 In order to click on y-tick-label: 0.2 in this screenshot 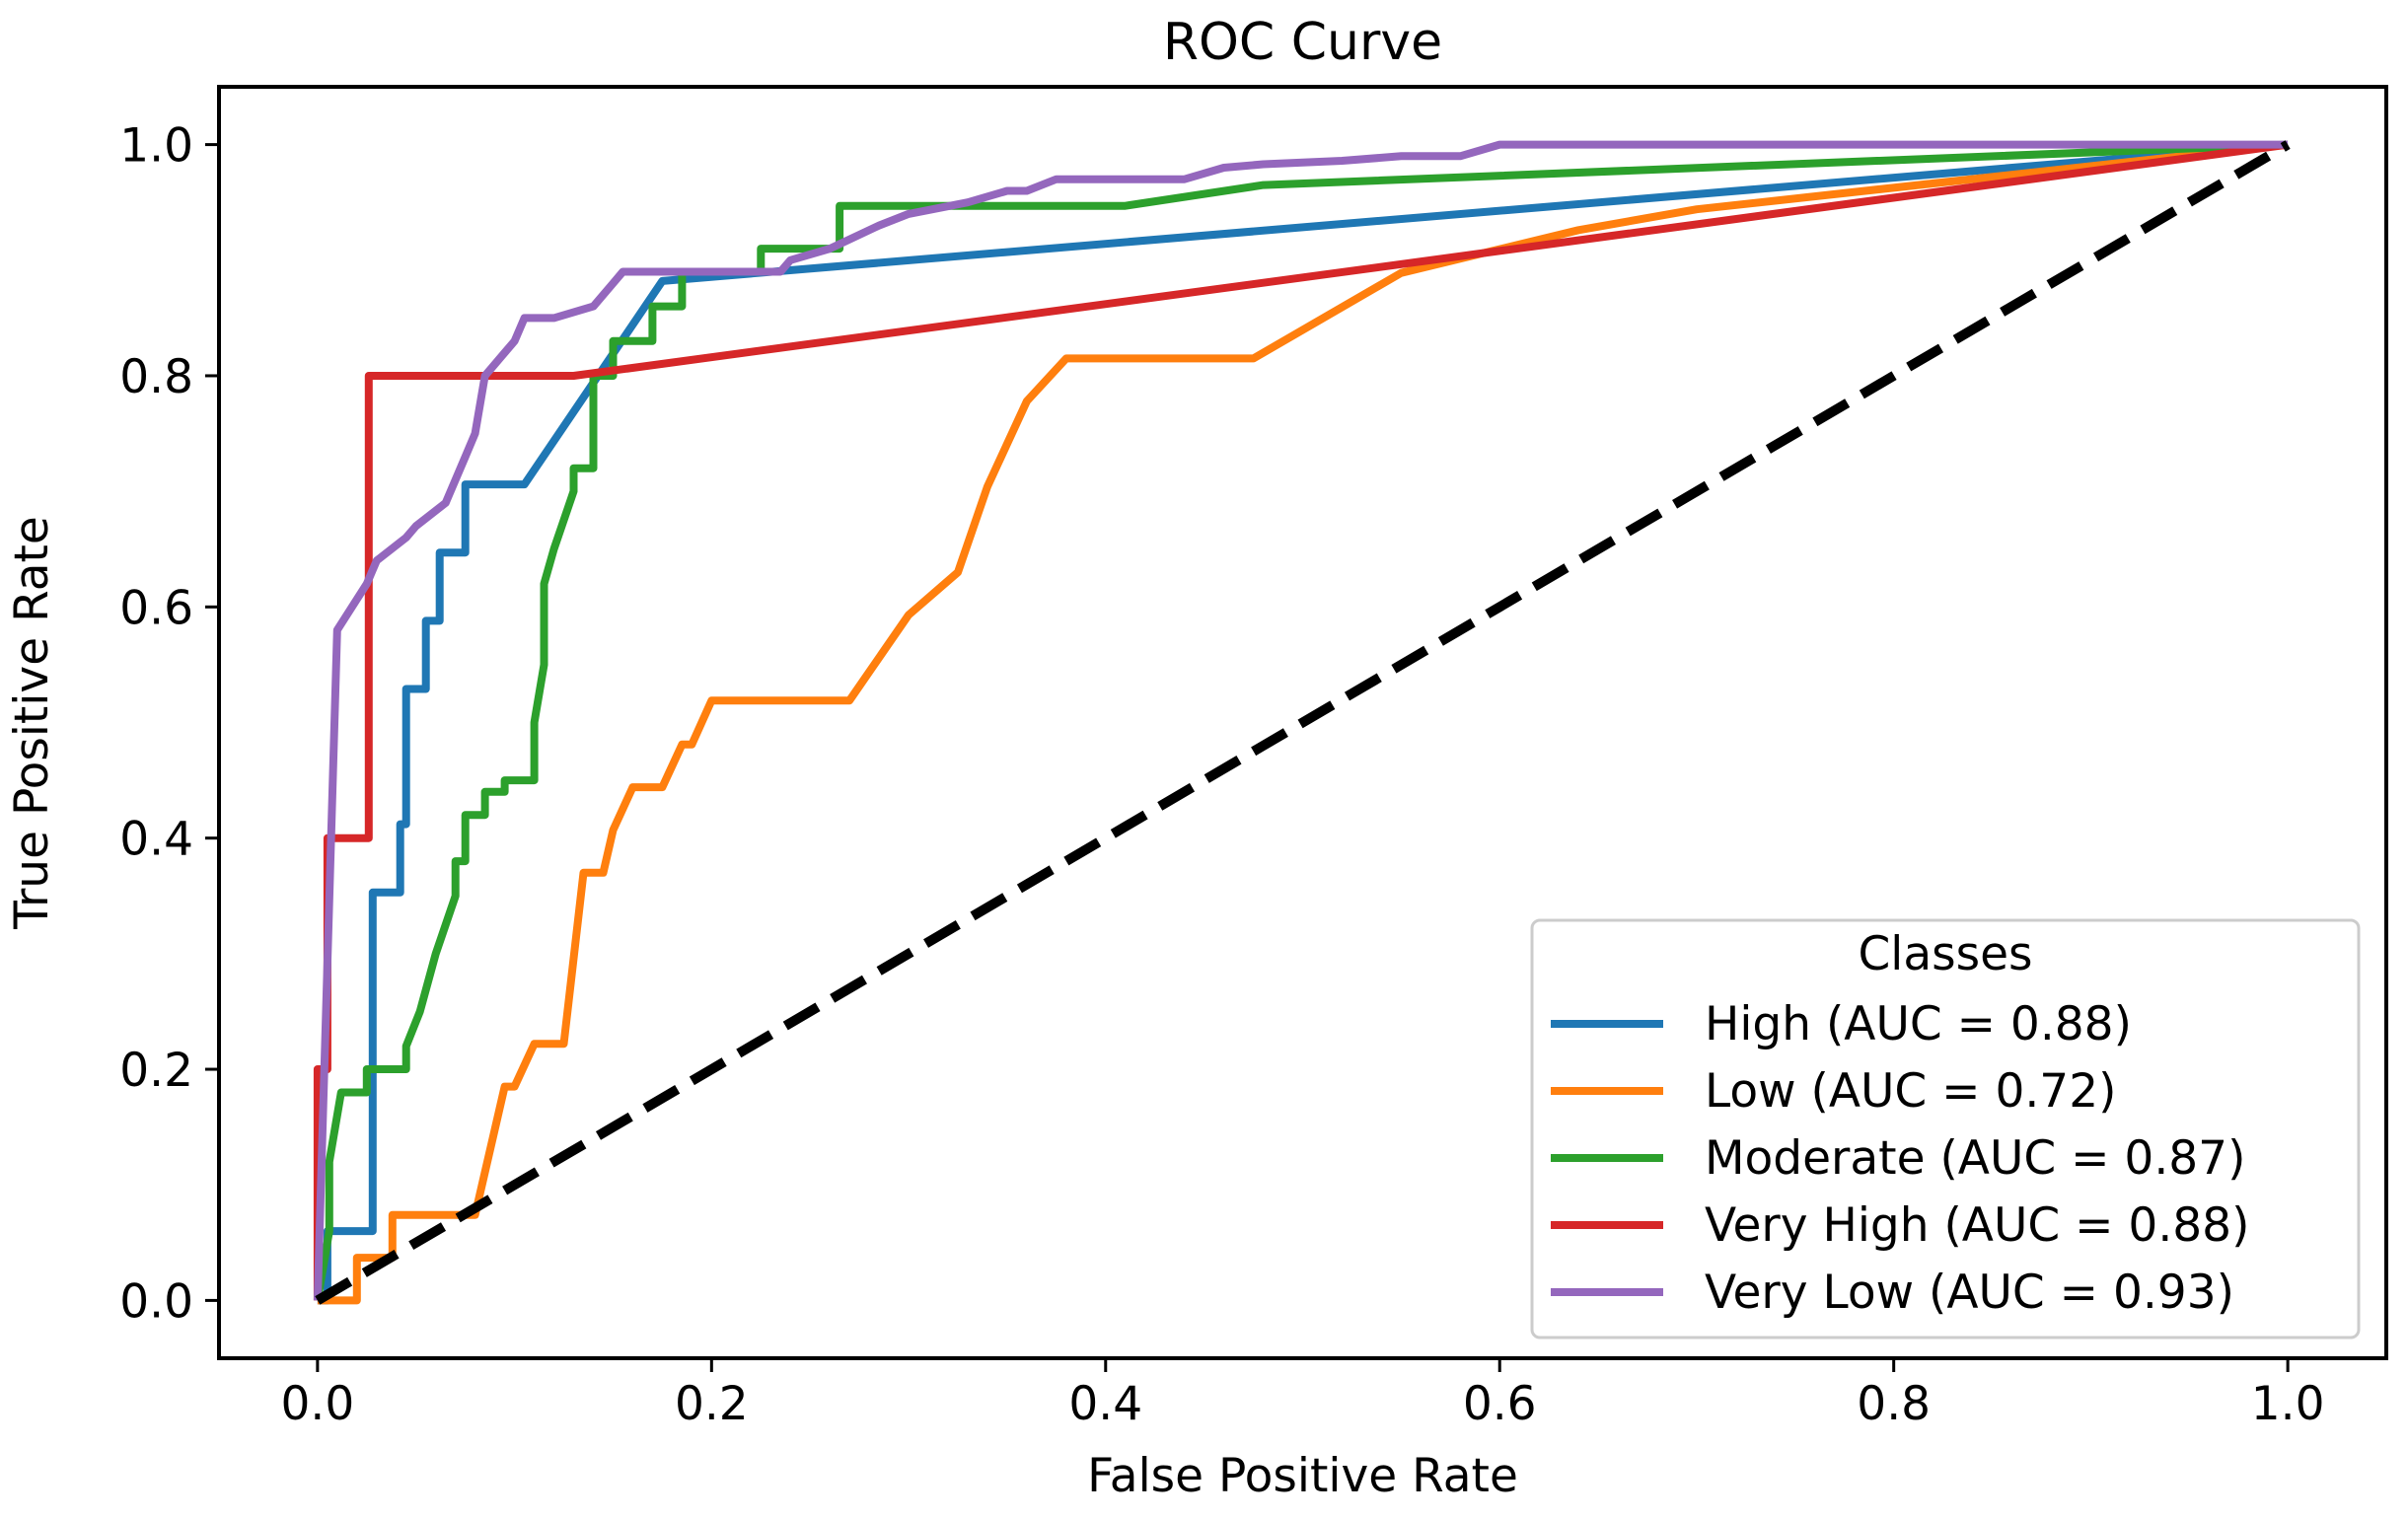, I will do `click(156, 1071)`.